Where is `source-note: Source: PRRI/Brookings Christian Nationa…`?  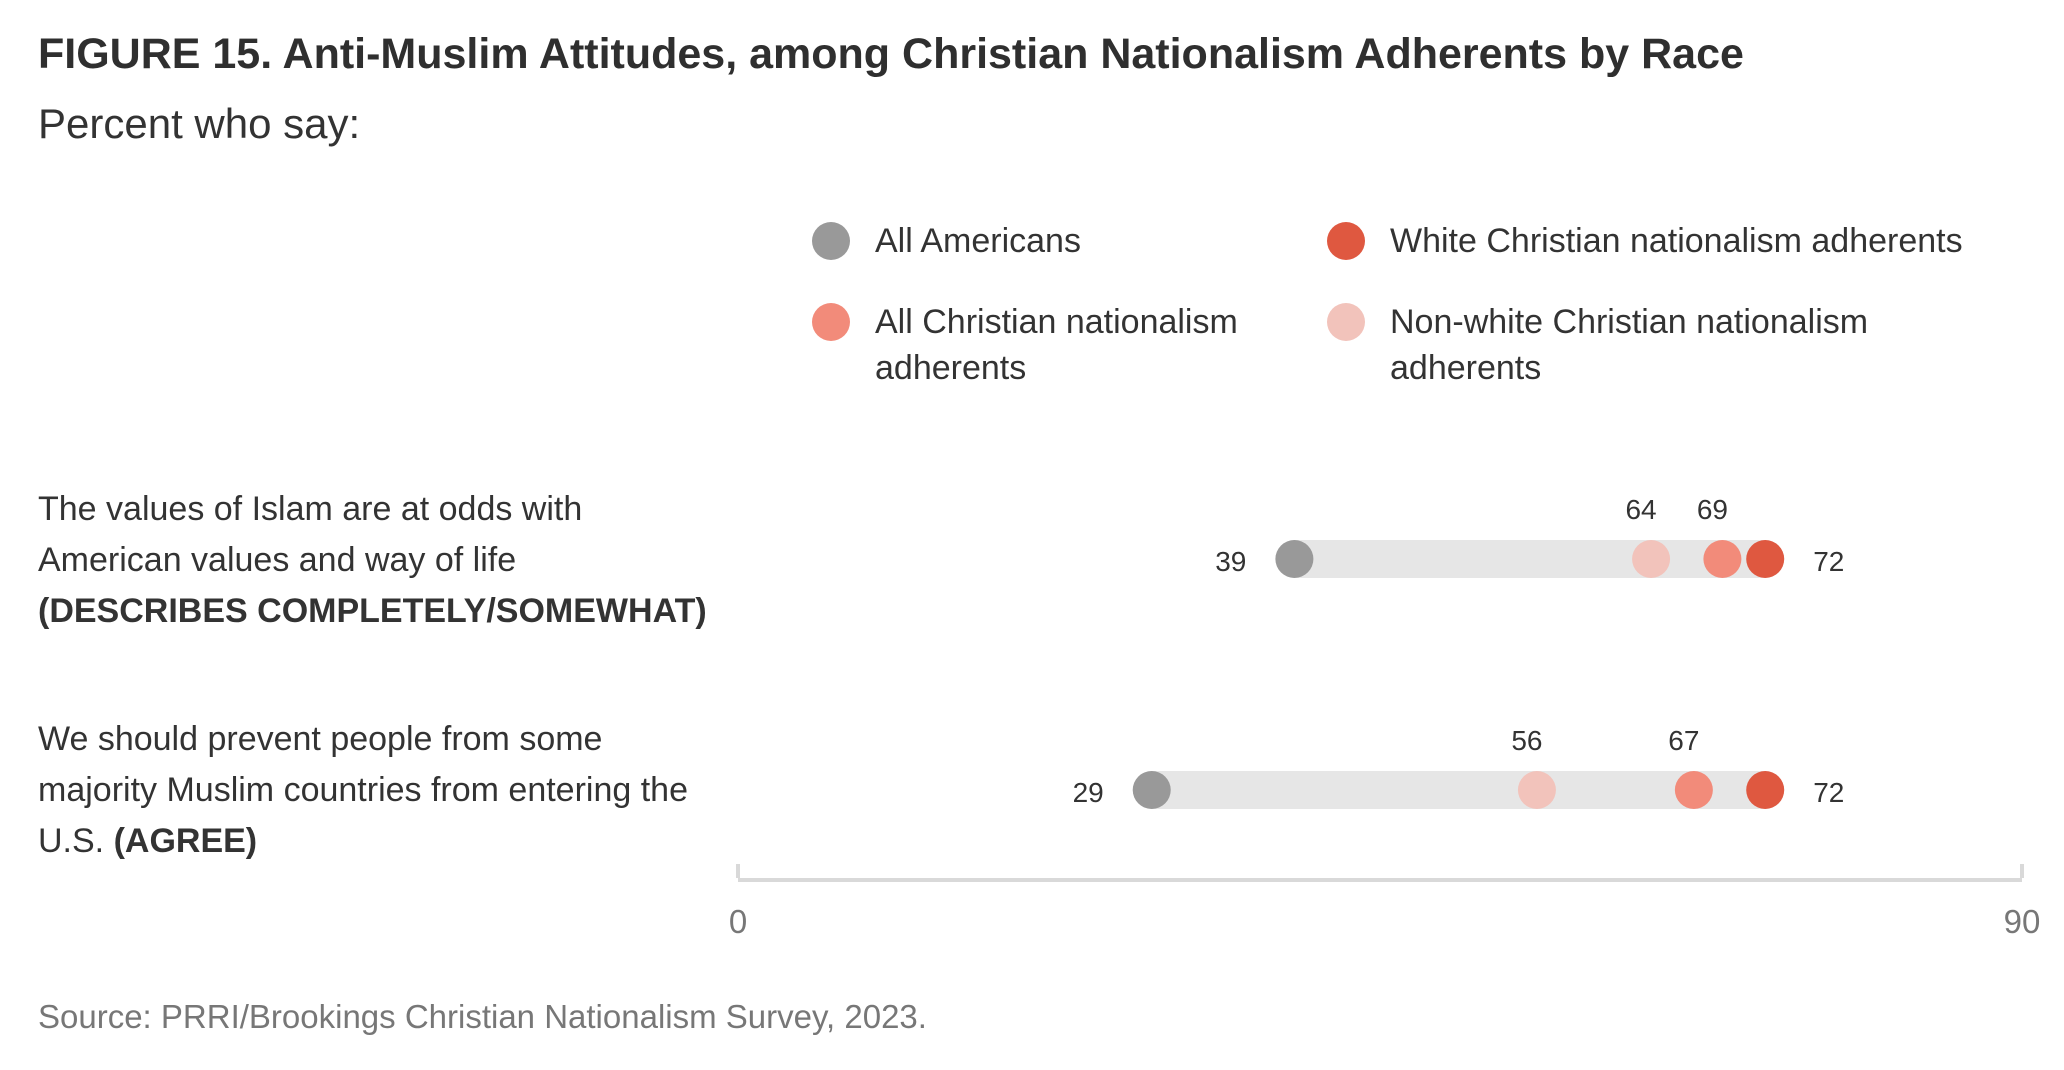 source-note: Source: PRRI/Brookings Christian Nationa… is located at coordinates (482, 1016).